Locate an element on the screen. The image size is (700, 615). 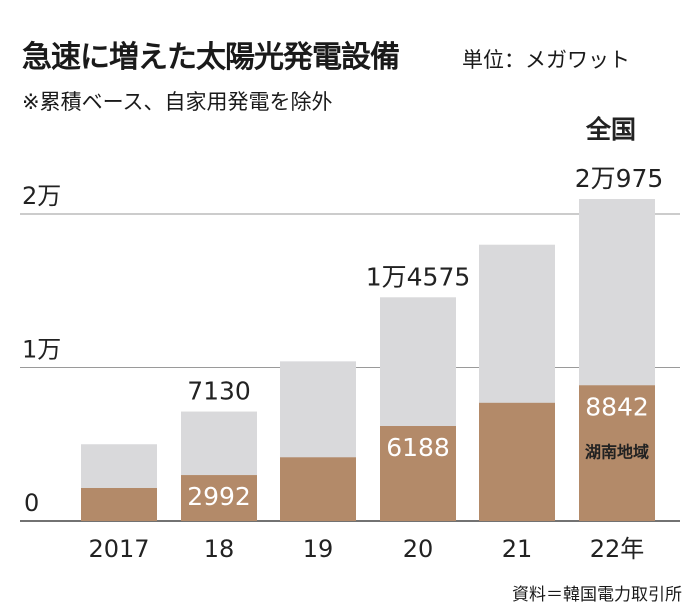
data-label-region: 8842 is located at coordinates (617, 406).